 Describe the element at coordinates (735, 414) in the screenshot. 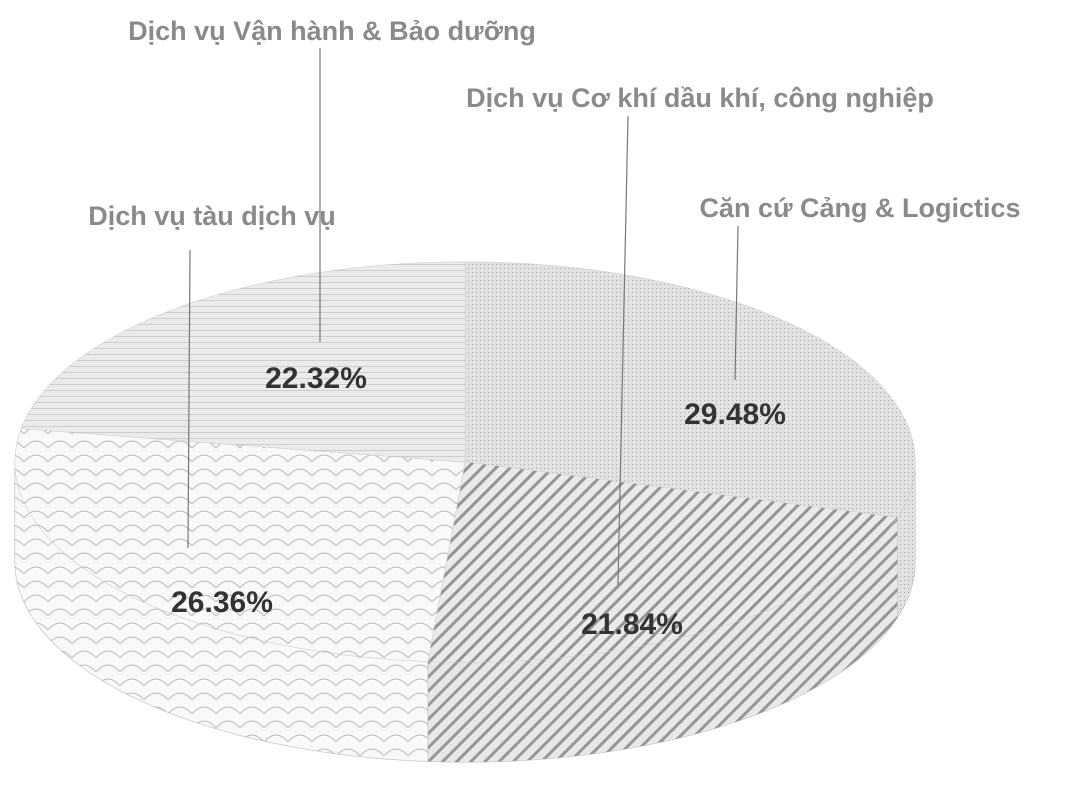

I see `value-label: 29.48%` at that location.